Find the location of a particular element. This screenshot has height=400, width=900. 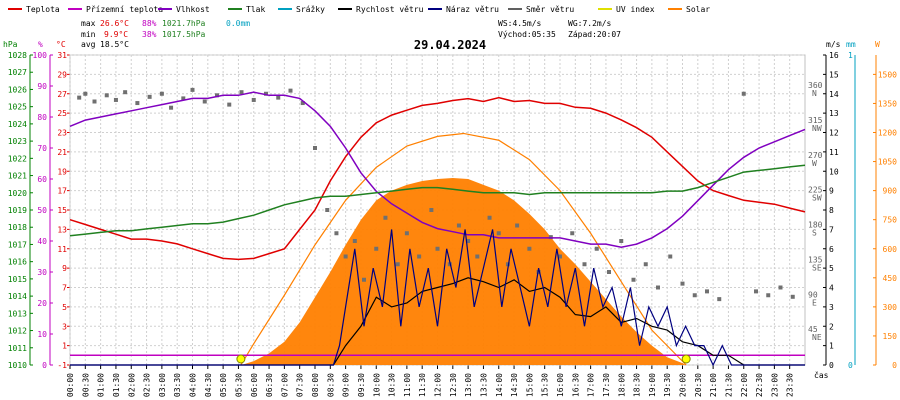

legend-item-6: Rychlost větru is located at coordinates (381, 9).